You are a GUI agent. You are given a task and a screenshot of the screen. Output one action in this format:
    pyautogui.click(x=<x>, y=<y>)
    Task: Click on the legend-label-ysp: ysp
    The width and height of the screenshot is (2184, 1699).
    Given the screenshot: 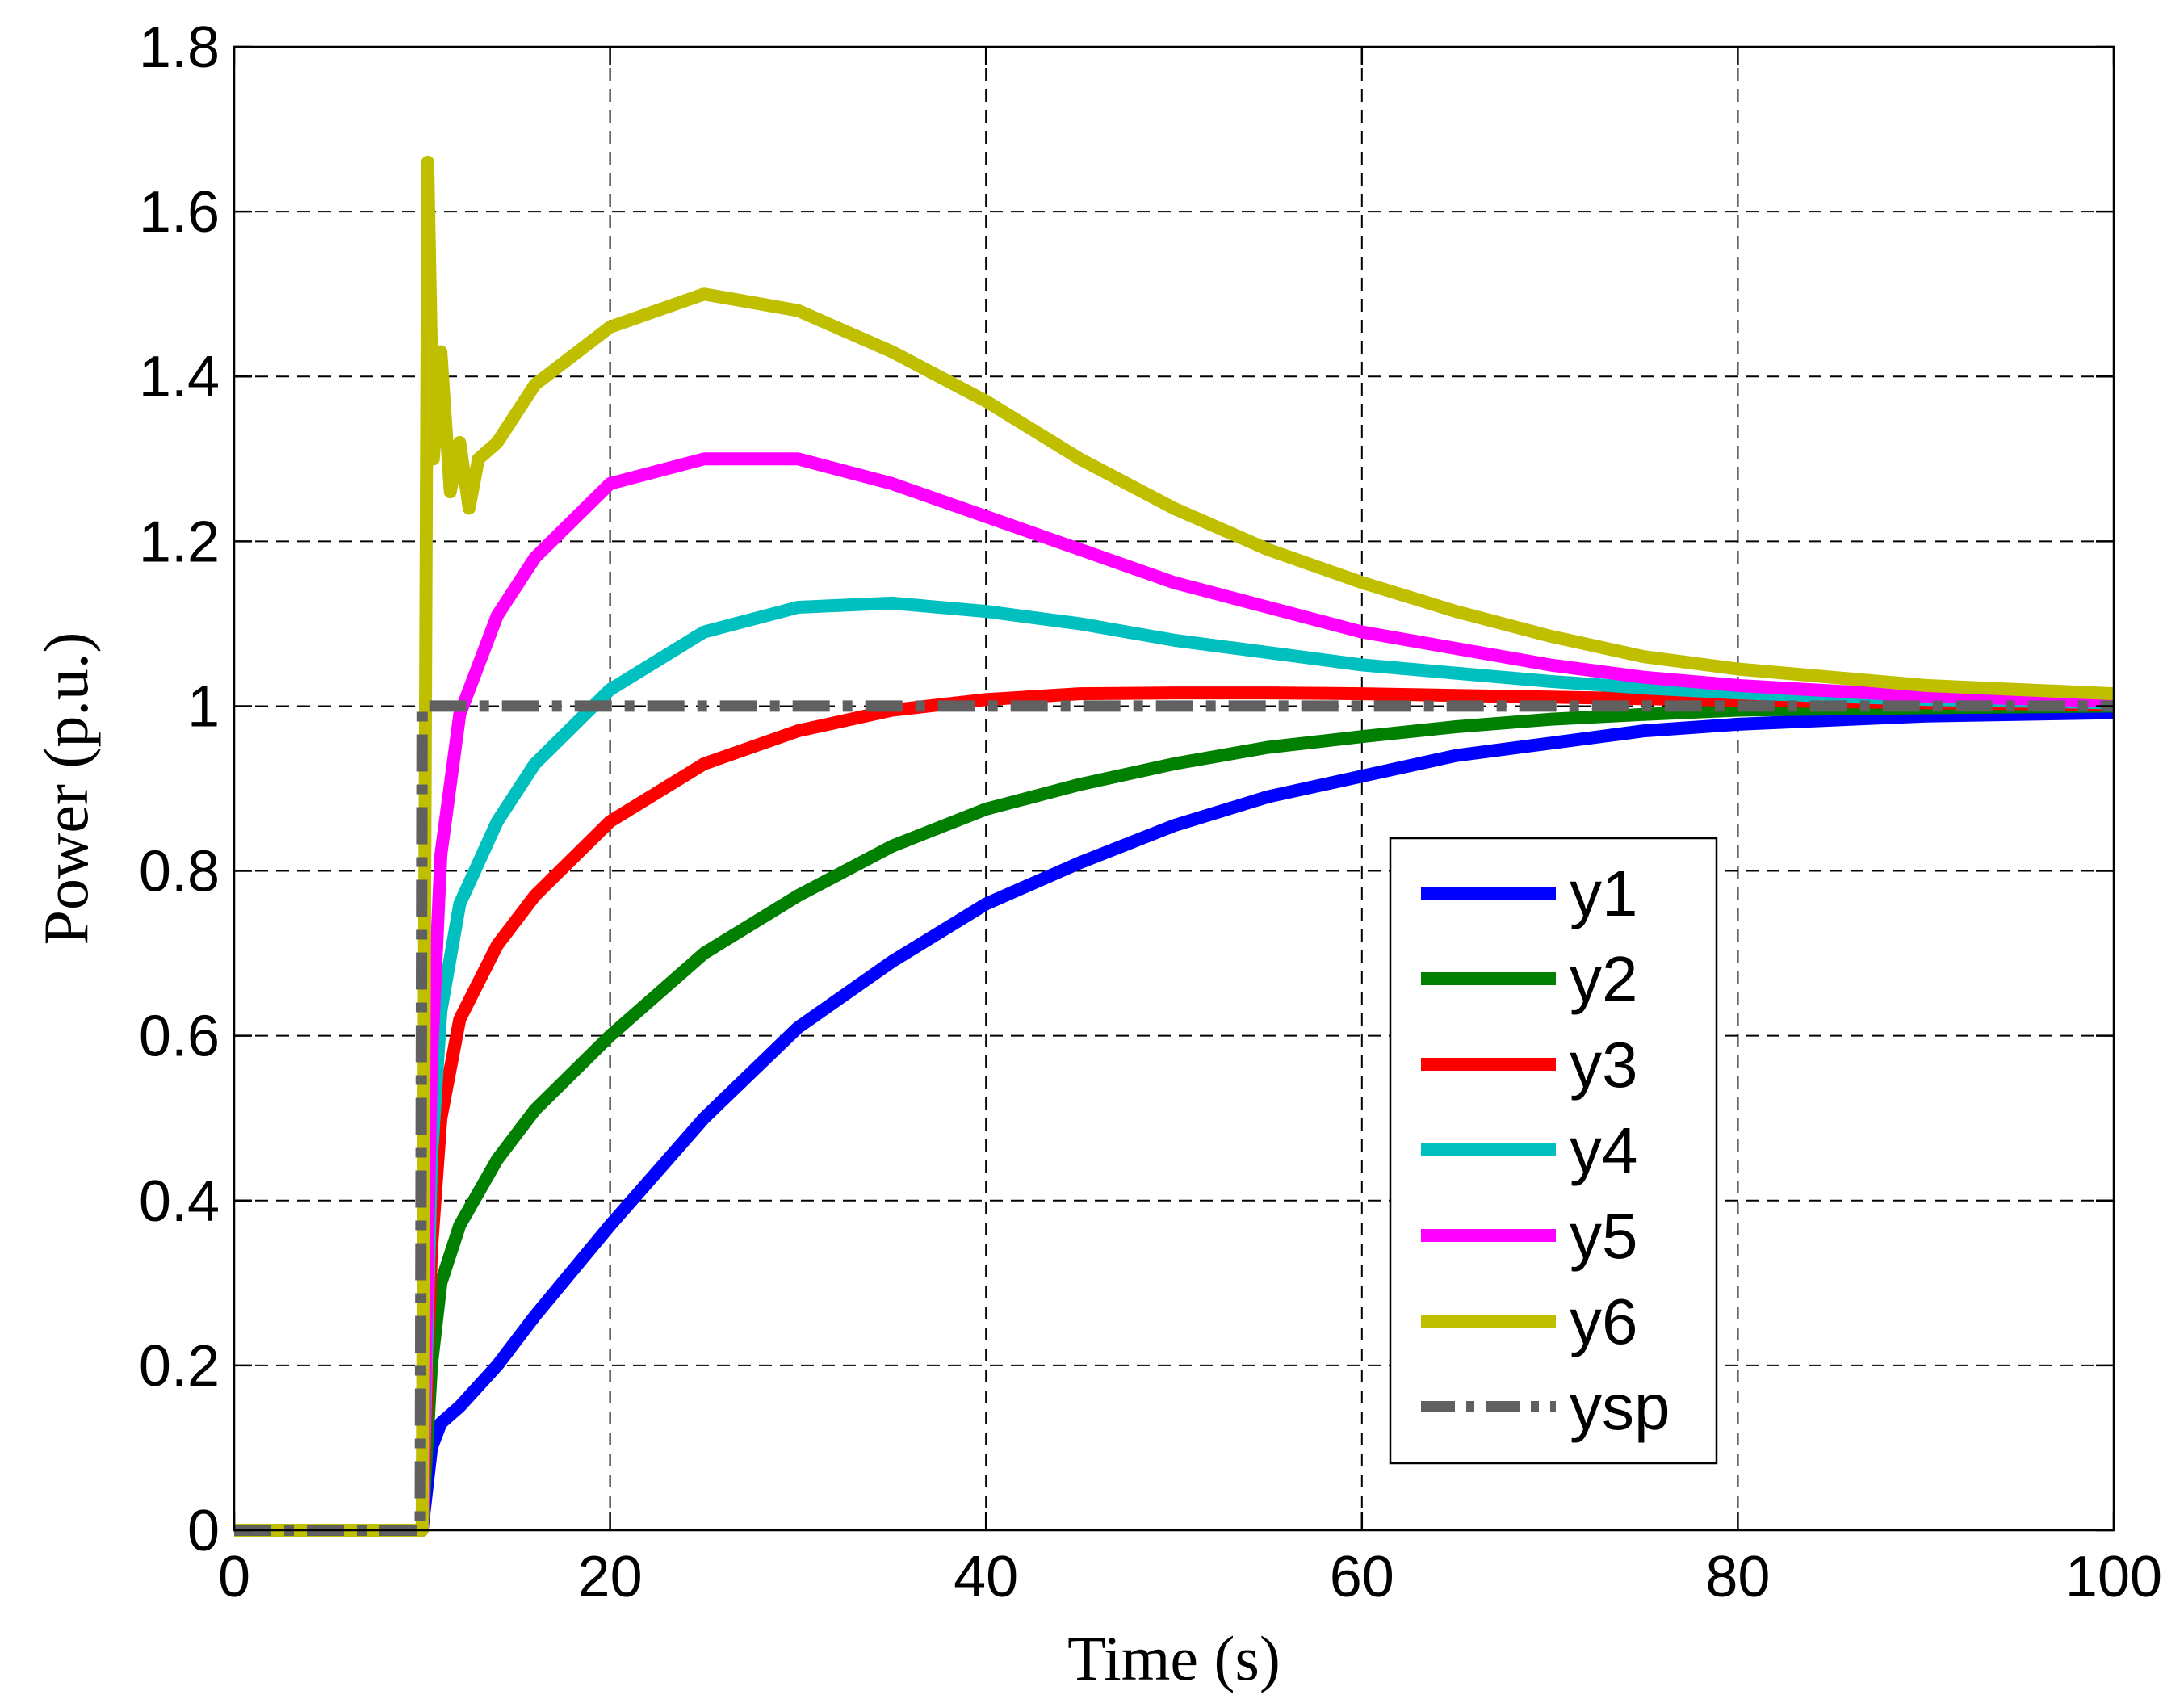 What is the action you would take?
    pyautogui.click(x=1620, y=1407)
    